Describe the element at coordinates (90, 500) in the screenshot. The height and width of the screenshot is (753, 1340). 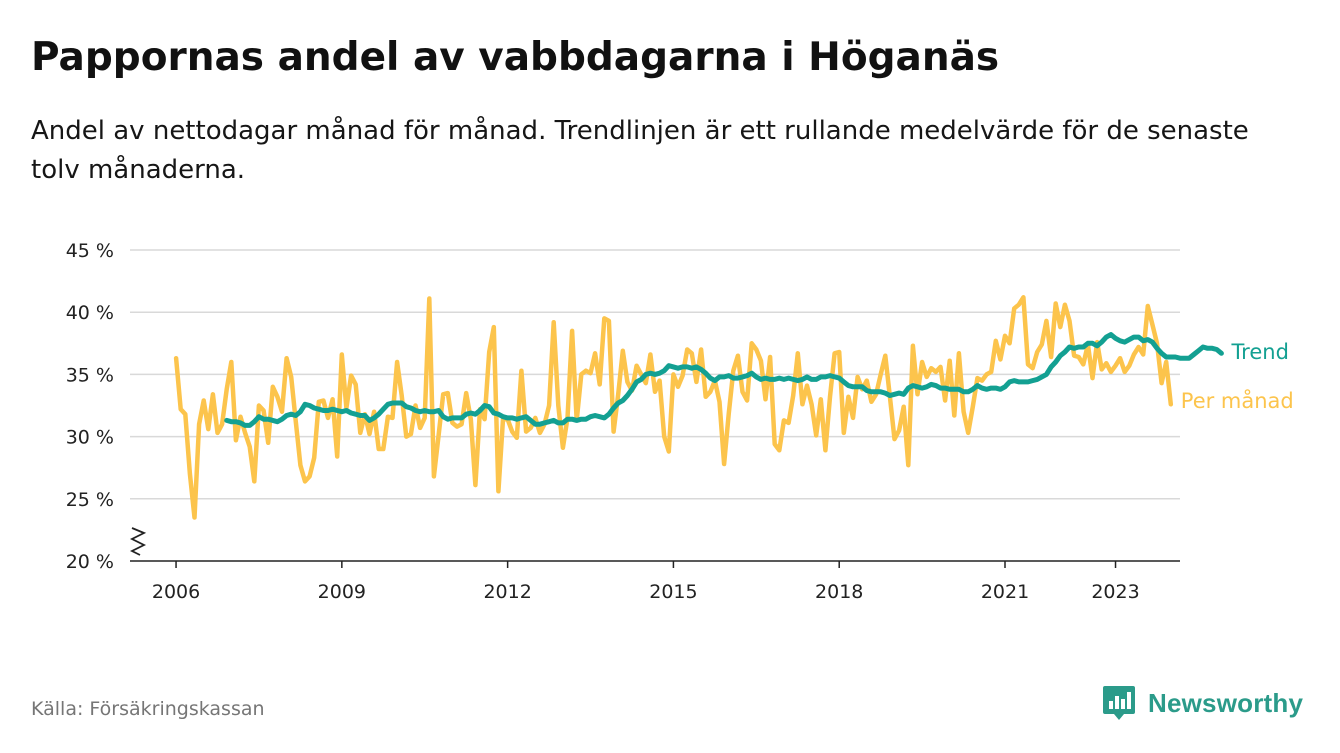
I see `y-tick-label: 25 %` at that location.